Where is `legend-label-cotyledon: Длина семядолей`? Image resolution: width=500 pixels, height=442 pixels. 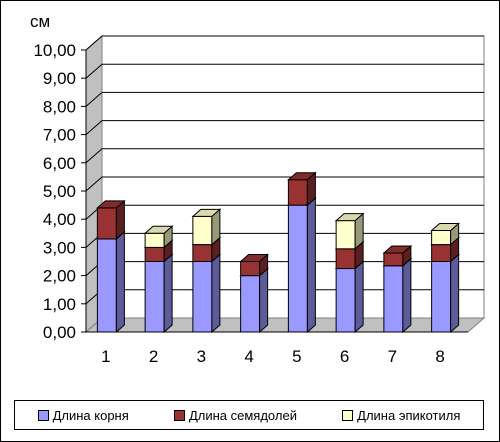 legend-label-cotyledon: Длина семядолей is located at coordinates (242, 415).